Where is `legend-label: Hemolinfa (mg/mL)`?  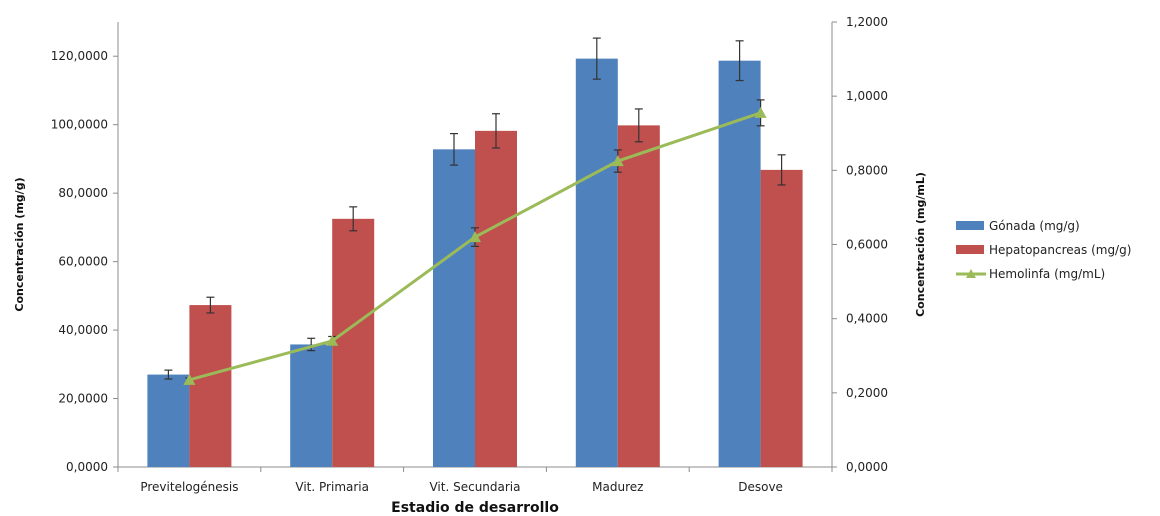 legend-label: Hemolinfa (mg/mL) is located at coordinates (1047, 274).